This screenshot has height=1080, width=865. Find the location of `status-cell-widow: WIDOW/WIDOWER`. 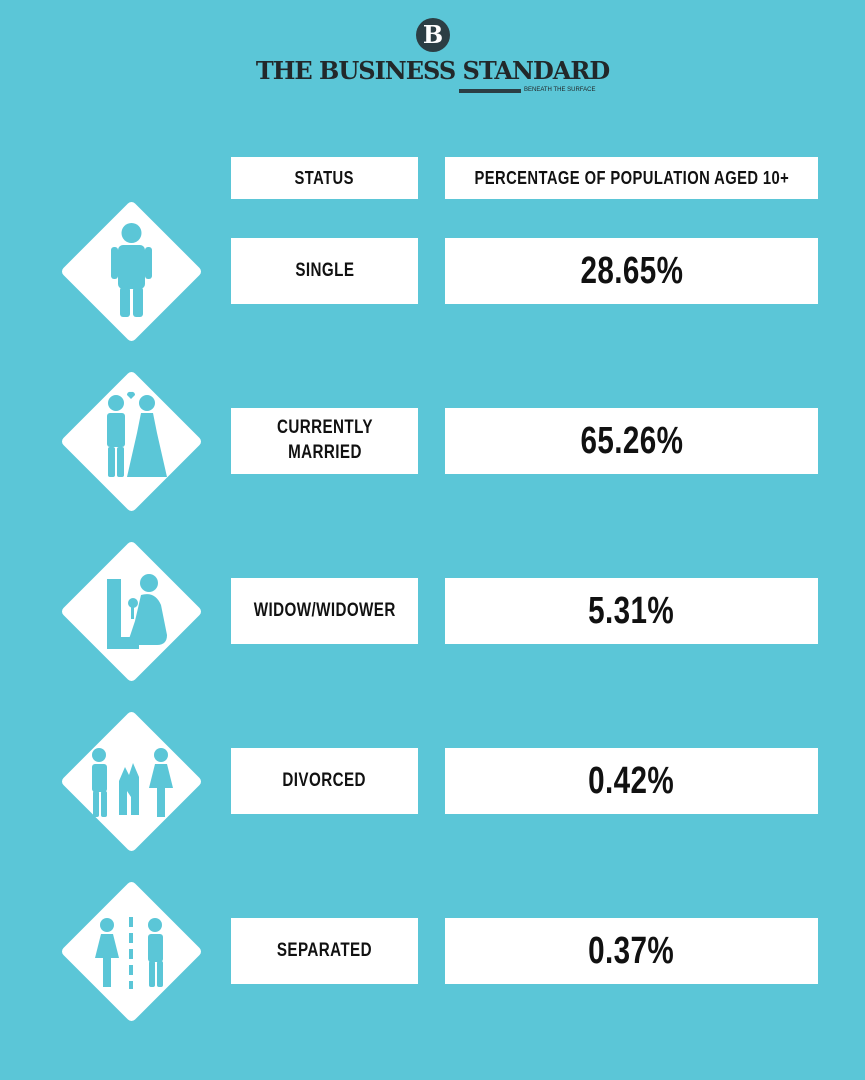

status-cell-widow: WIDOW/WIDOWER is located at coordinates (324, 611).